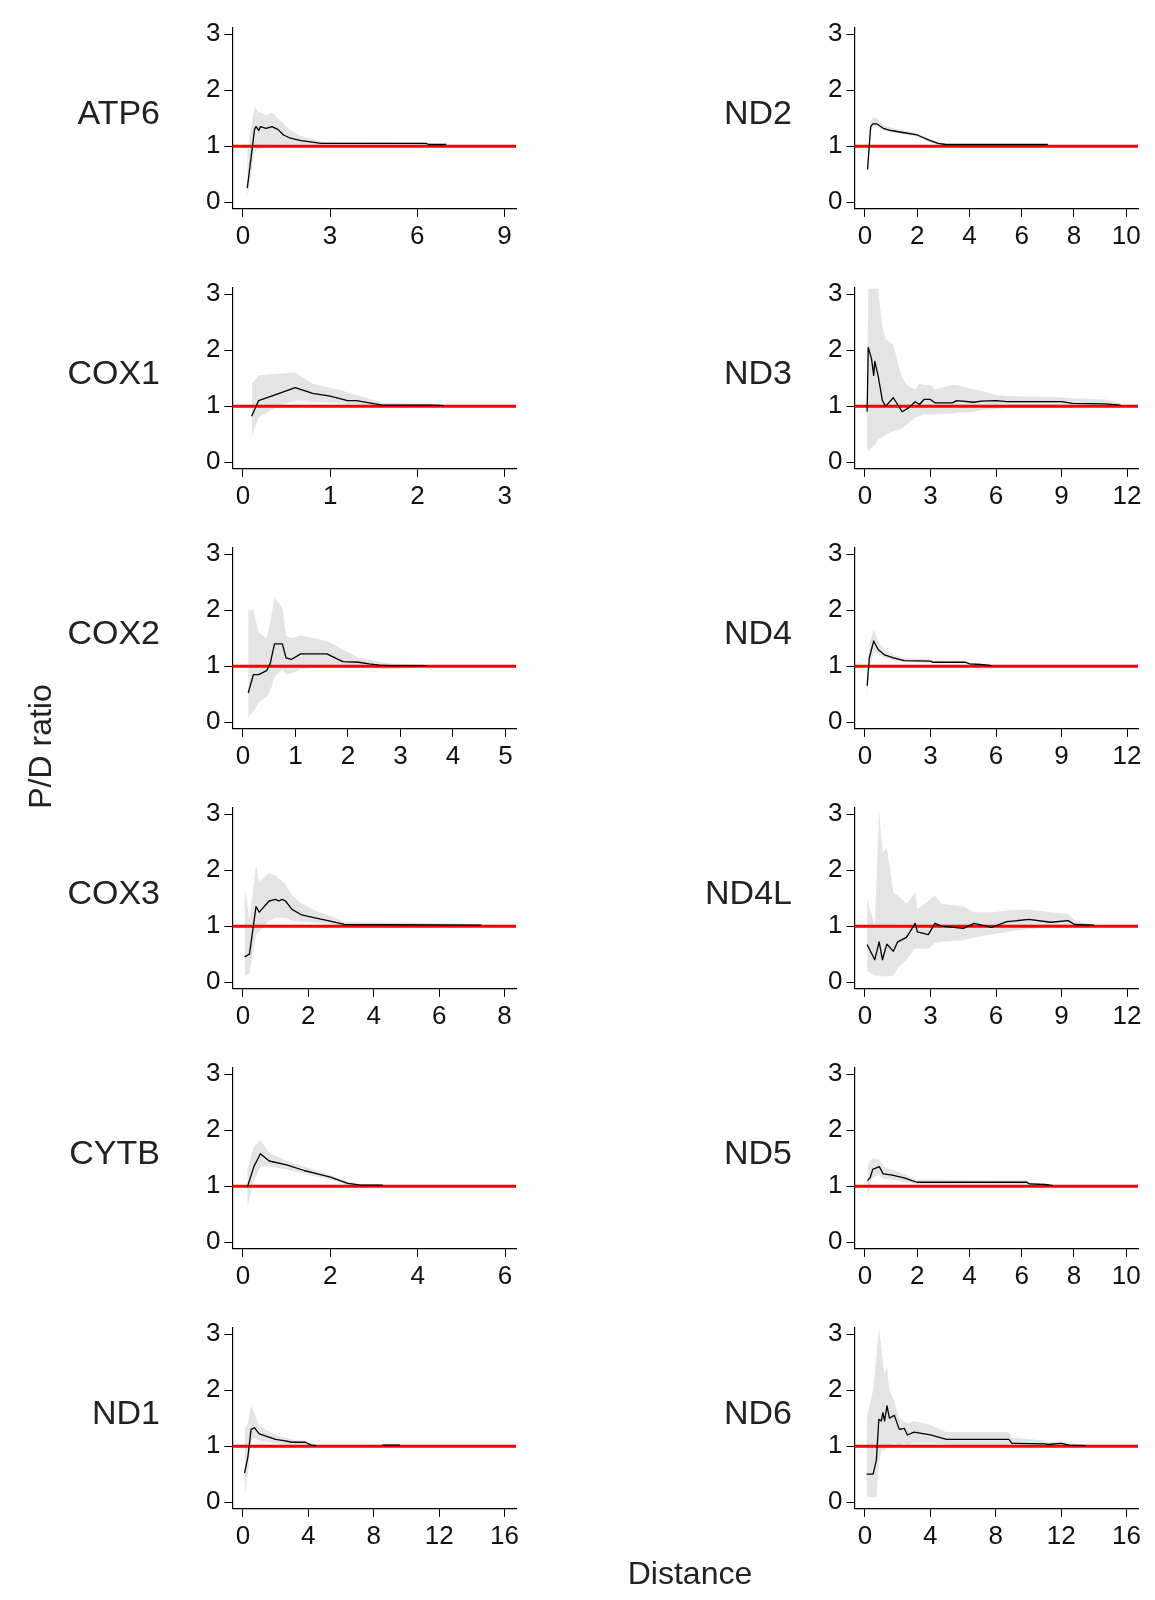  What do you see at coordinates (690, 1573) in the screenshot?
I see `x-axis-title: Distance` at bounding box center [690, 1573].